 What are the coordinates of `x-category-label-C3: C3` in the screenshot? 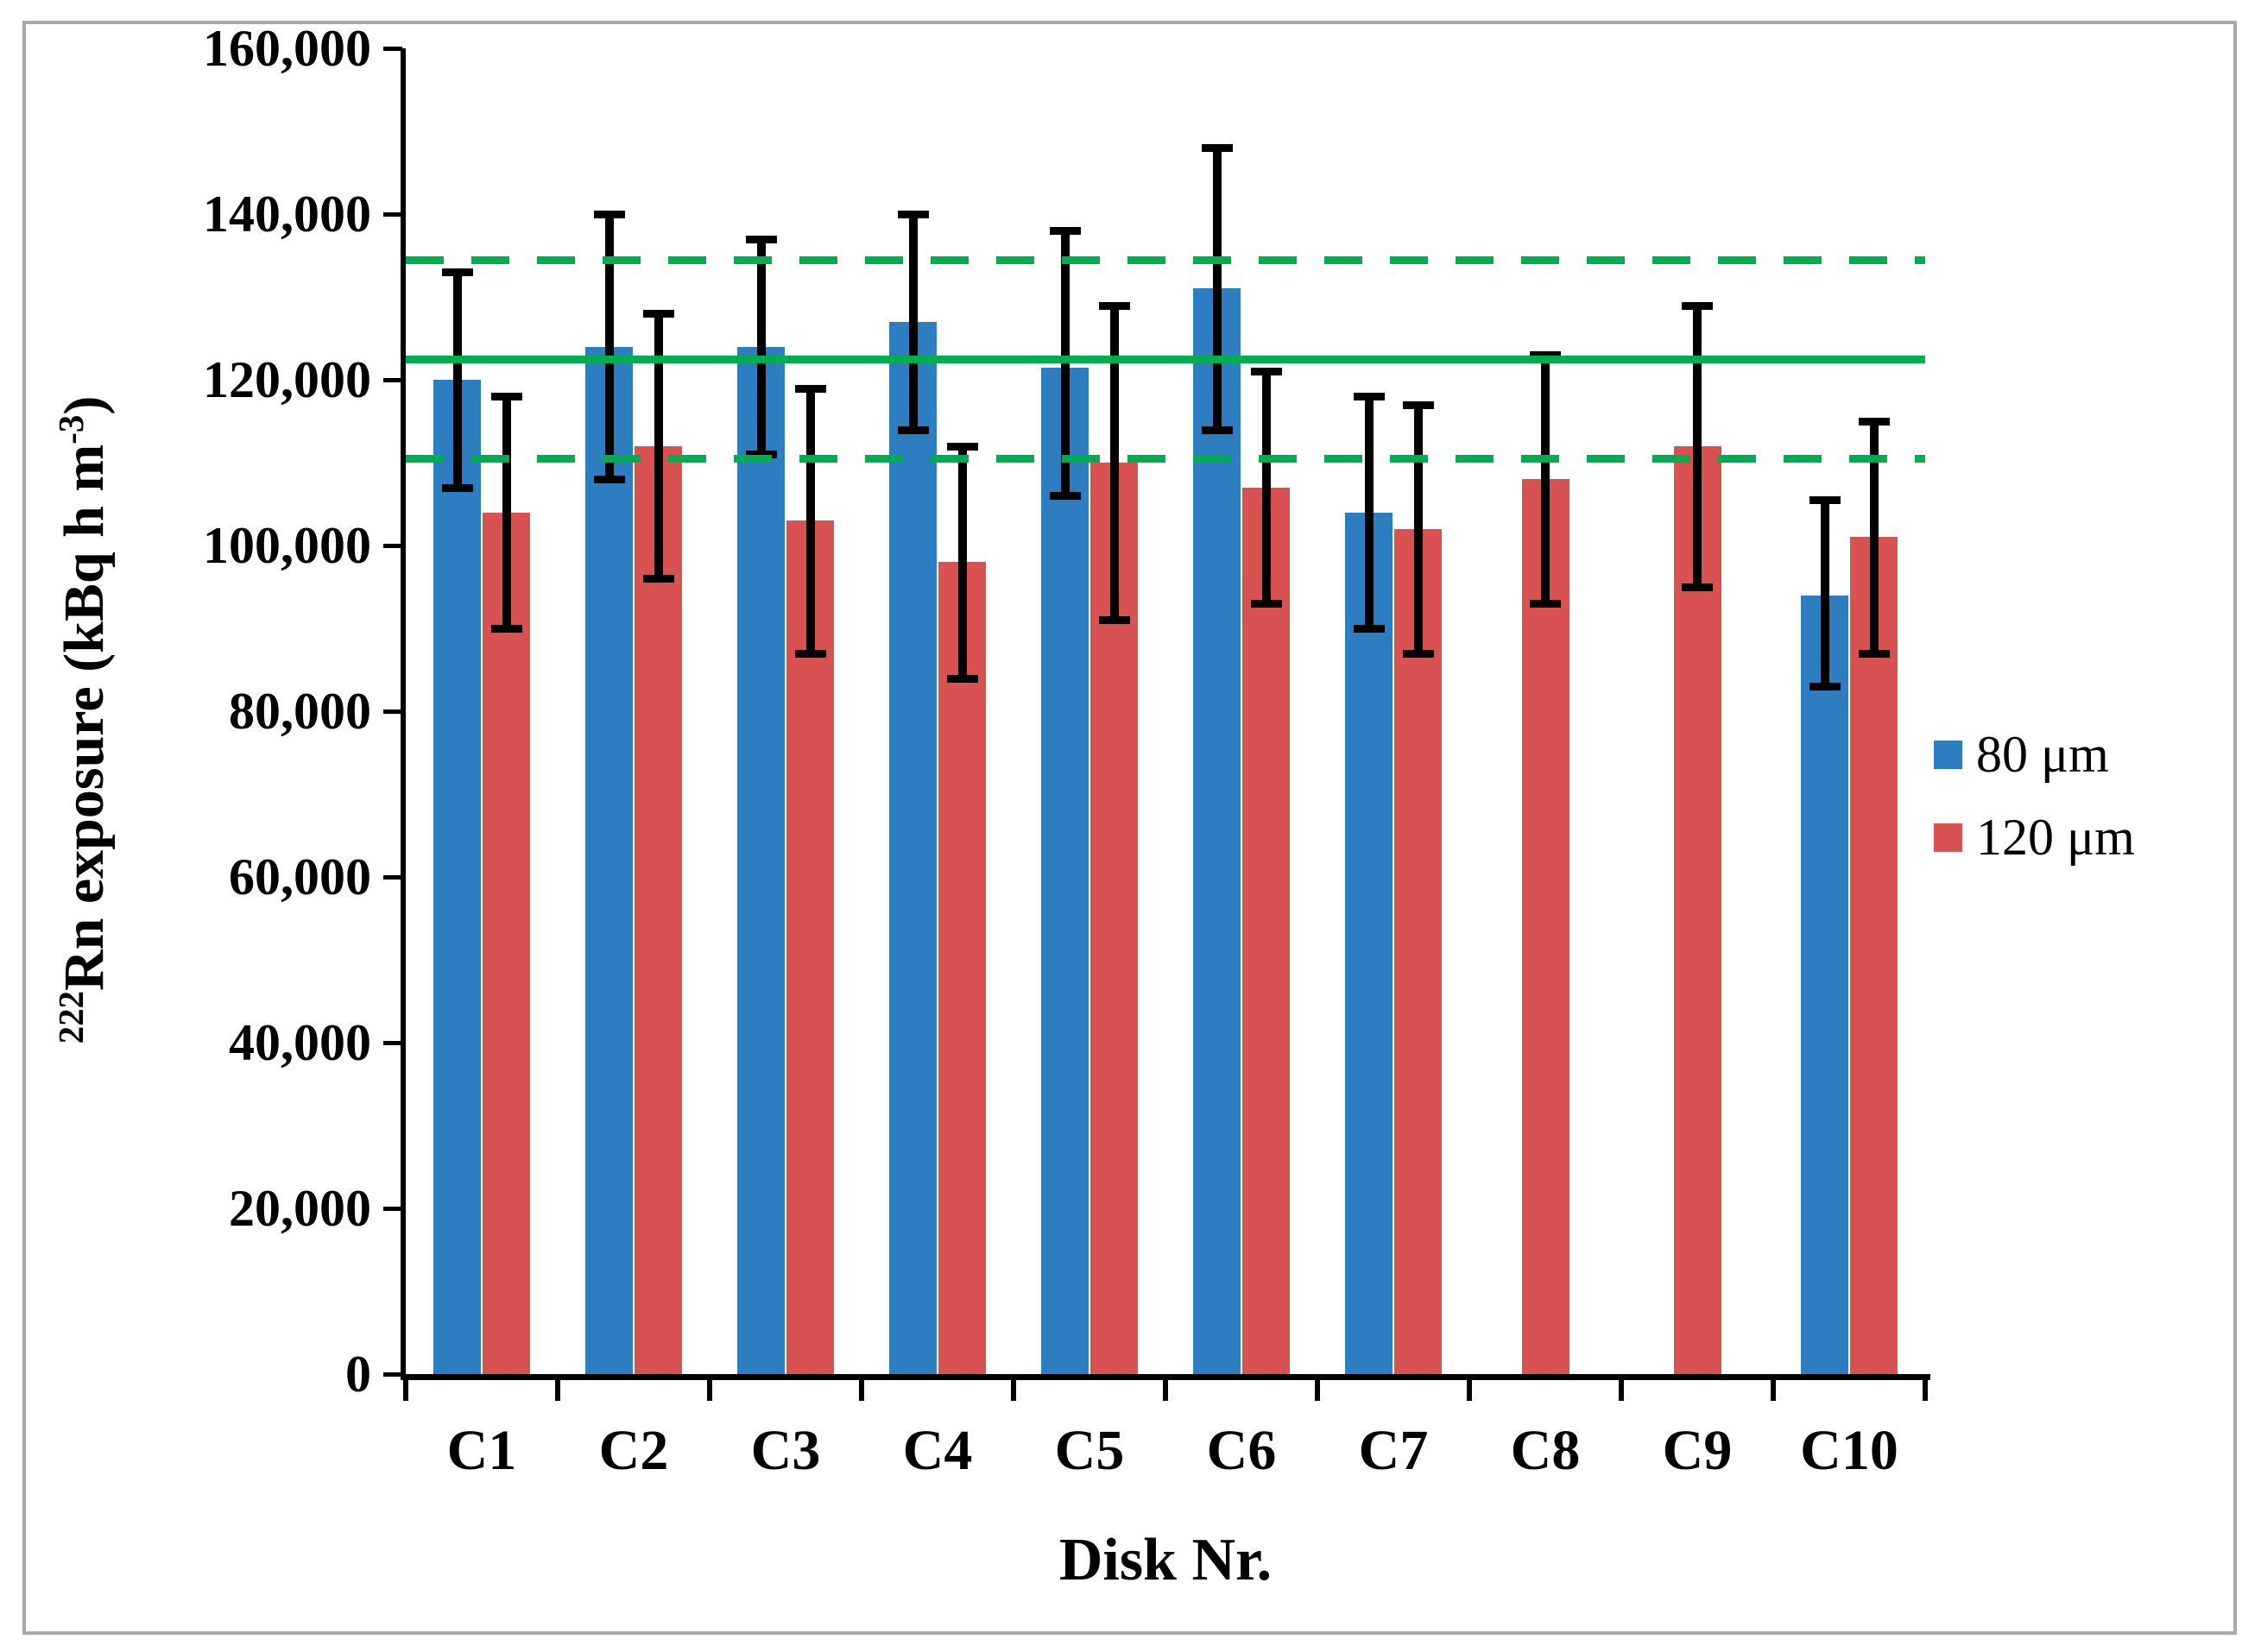 It's located at (785, 1450).